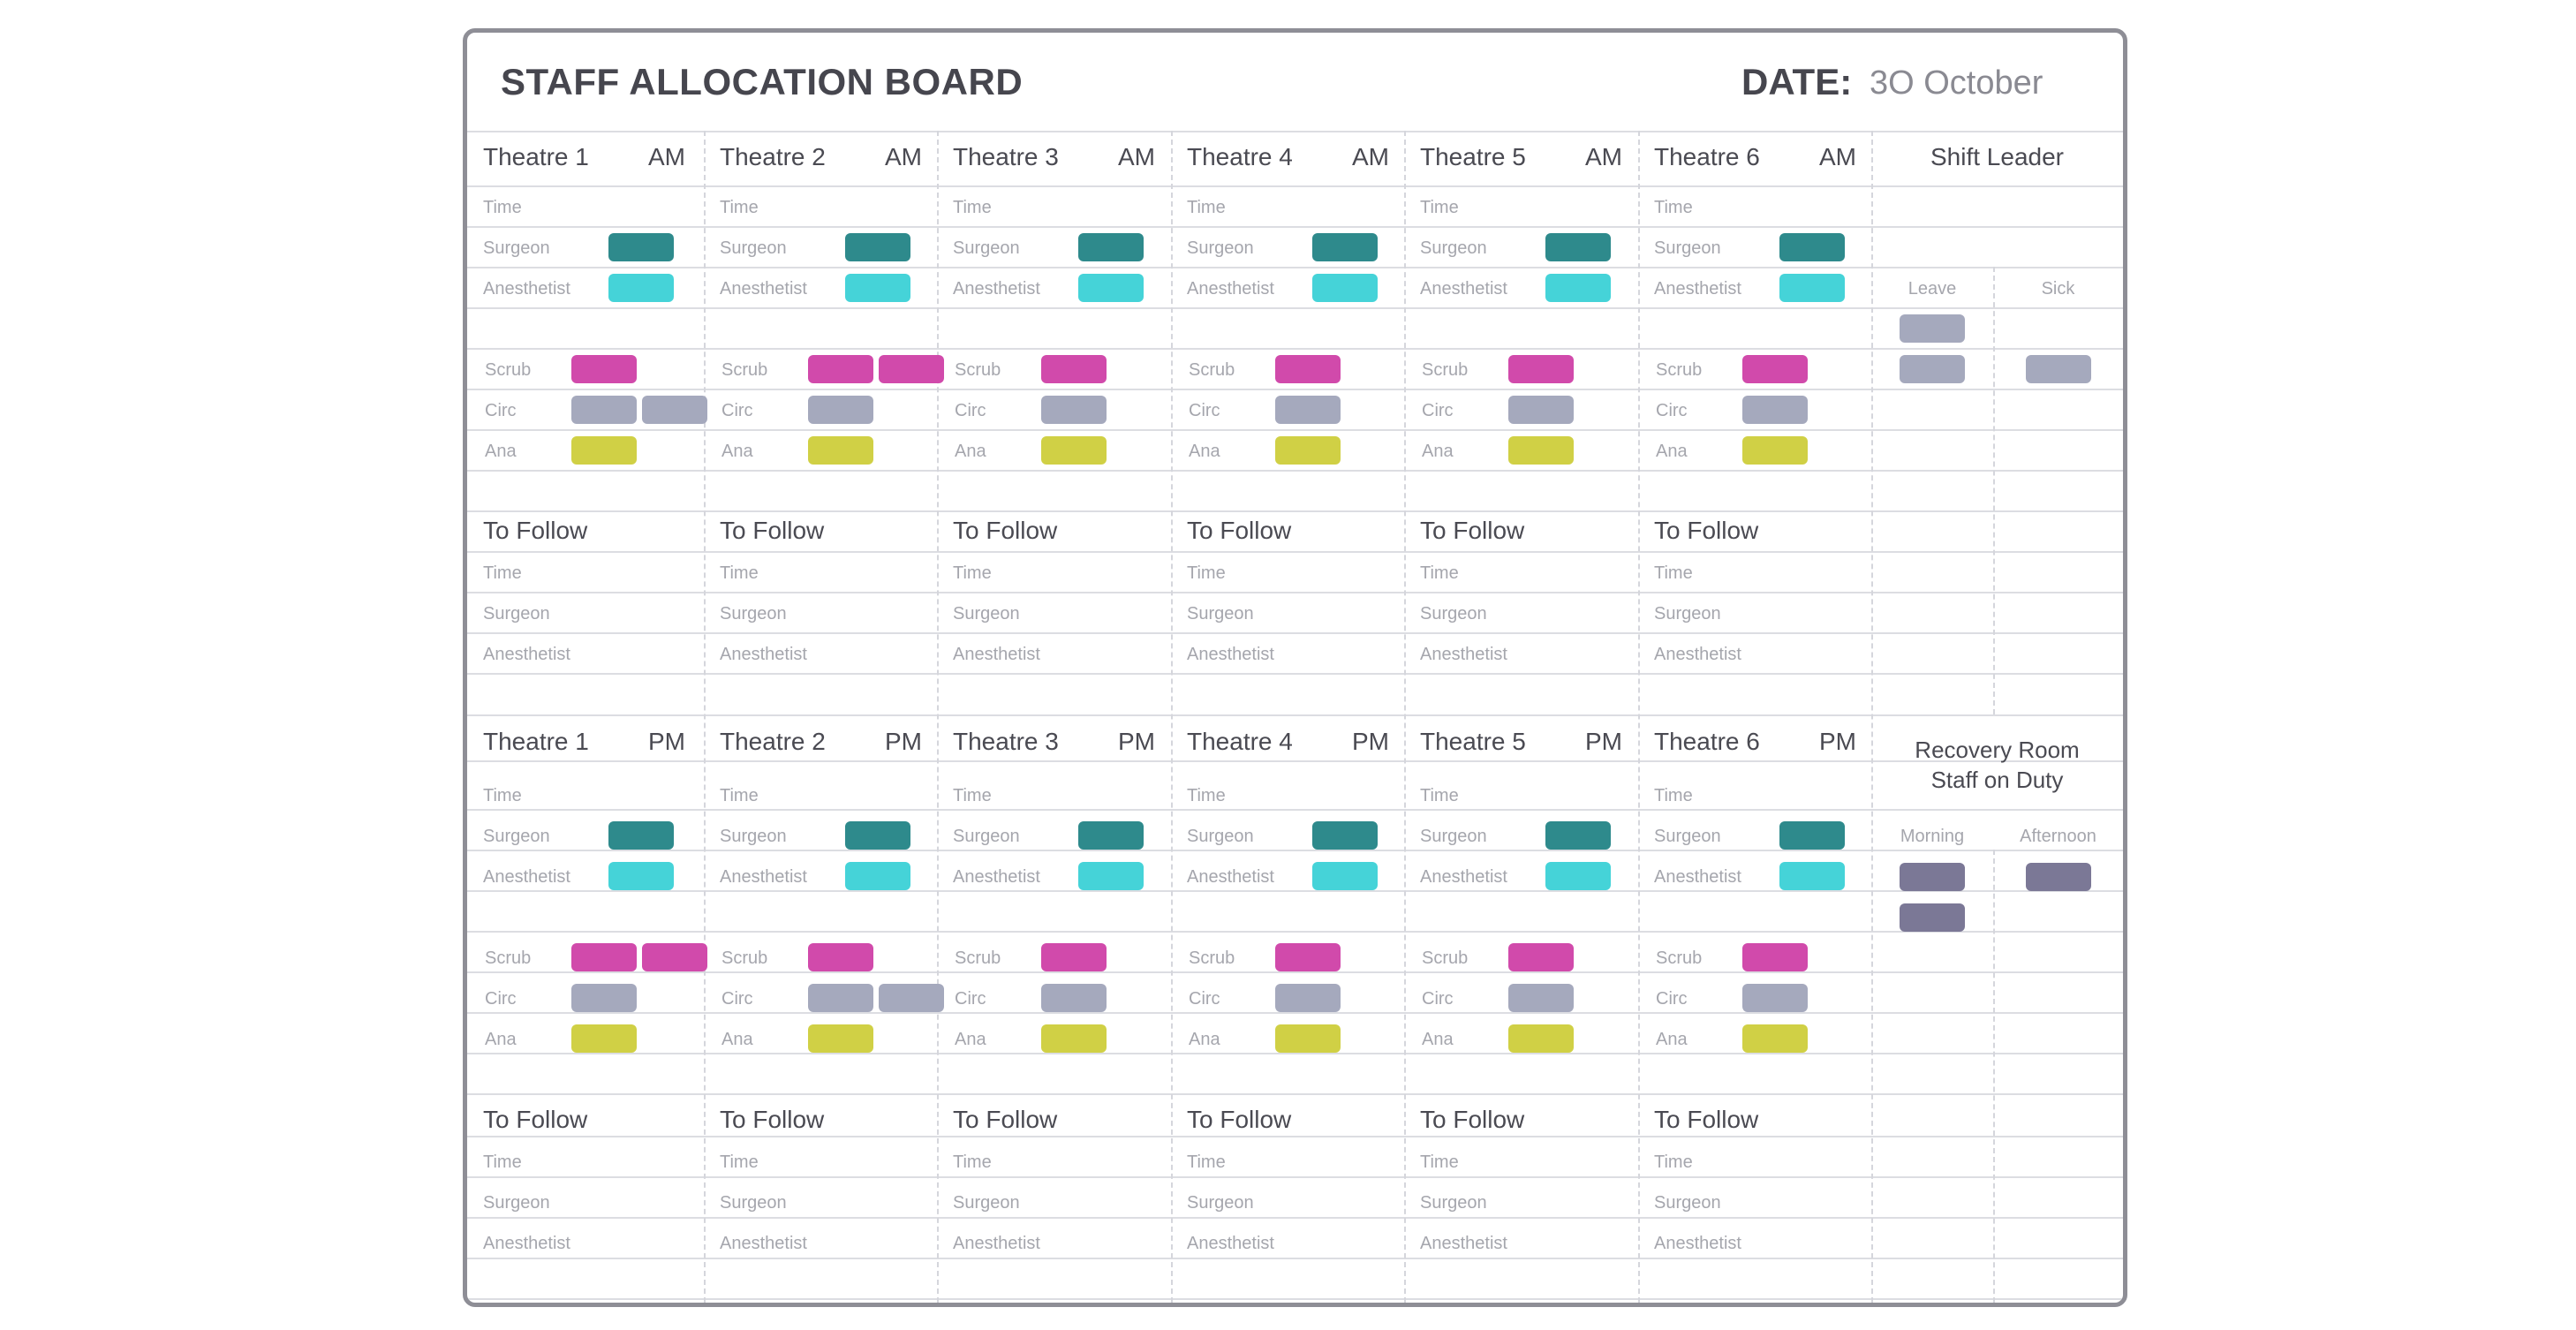 The width and height of the screenshot is (2576, 1330). Describe the element at coordinates (1439, 207) in the screenshot. I see `am-time-label: Time` at that location.